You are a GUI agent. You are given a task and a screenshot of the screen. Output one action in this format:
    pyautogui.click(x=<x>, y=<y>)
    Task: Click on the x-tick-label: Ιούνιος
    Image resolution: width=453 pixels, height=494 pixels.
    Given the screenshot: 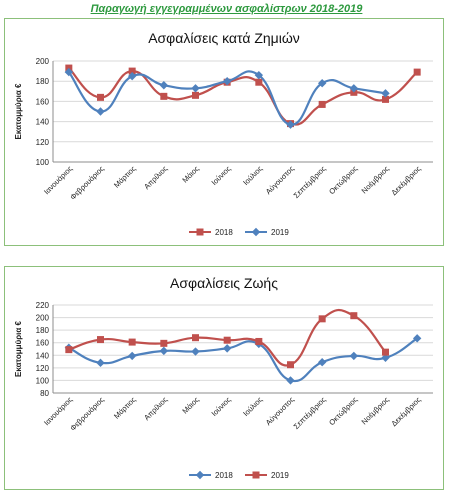 What is the action you would take?
    pyautogui.click(x=221, y=406)
    